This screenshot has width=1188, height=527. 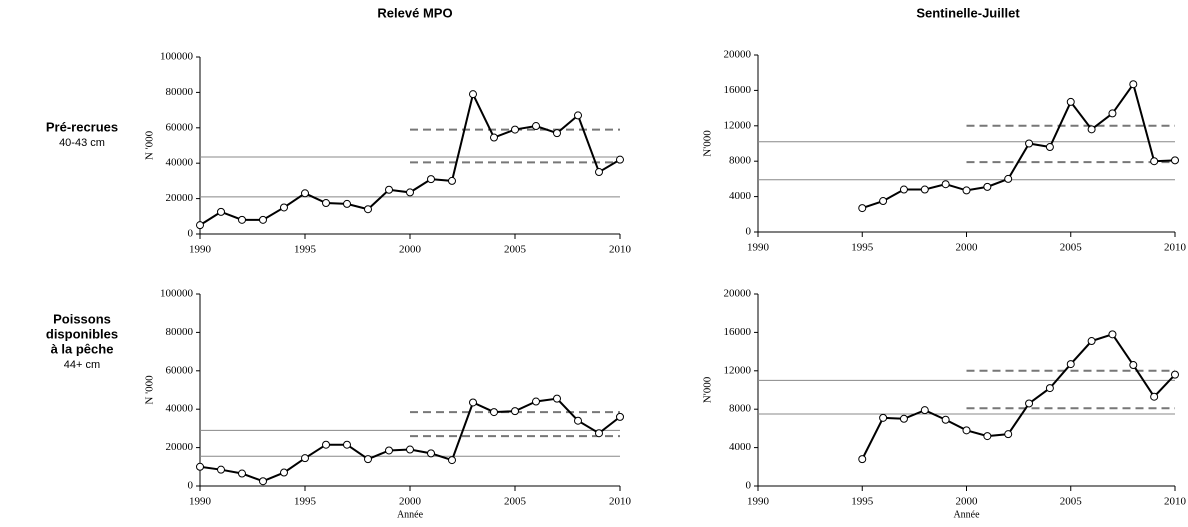 What do you see at coordinates (740, 447) in the screenshot?
I see `y-tick-label: 4000` at bounding box center [740, 447].